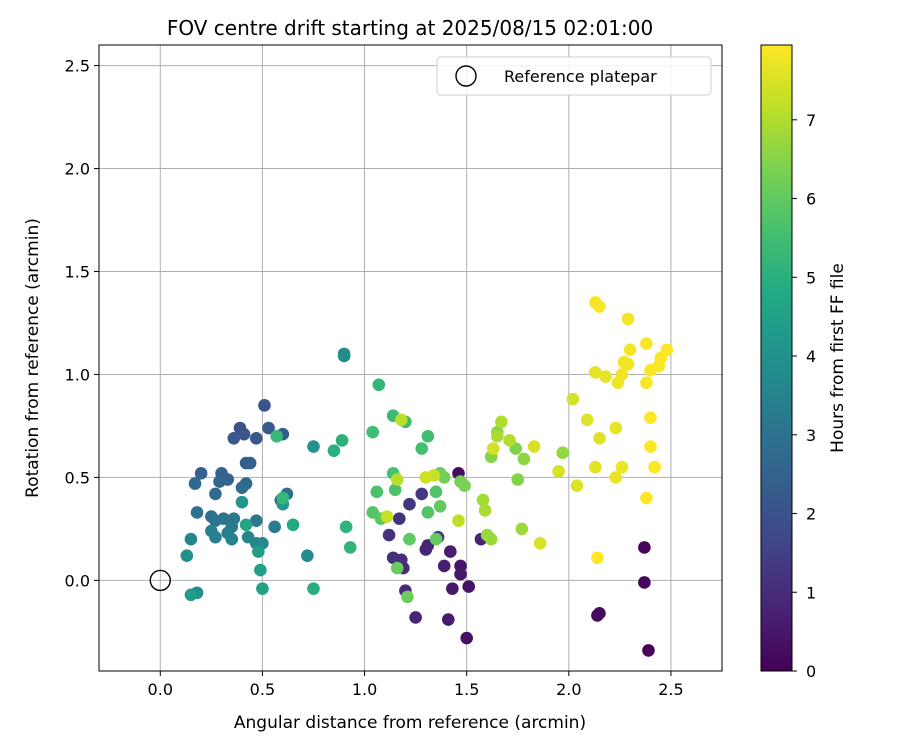 The image size is (900, 750). I want to click on colorbar-tick-label: 7, so click(811, 120).